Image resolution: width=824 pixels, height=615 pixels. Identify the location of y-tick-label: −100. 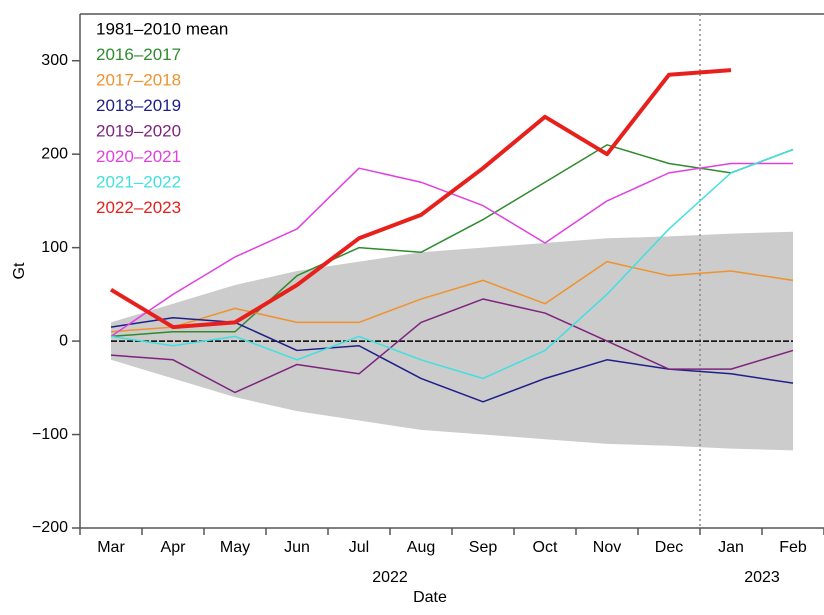
(50, 434).